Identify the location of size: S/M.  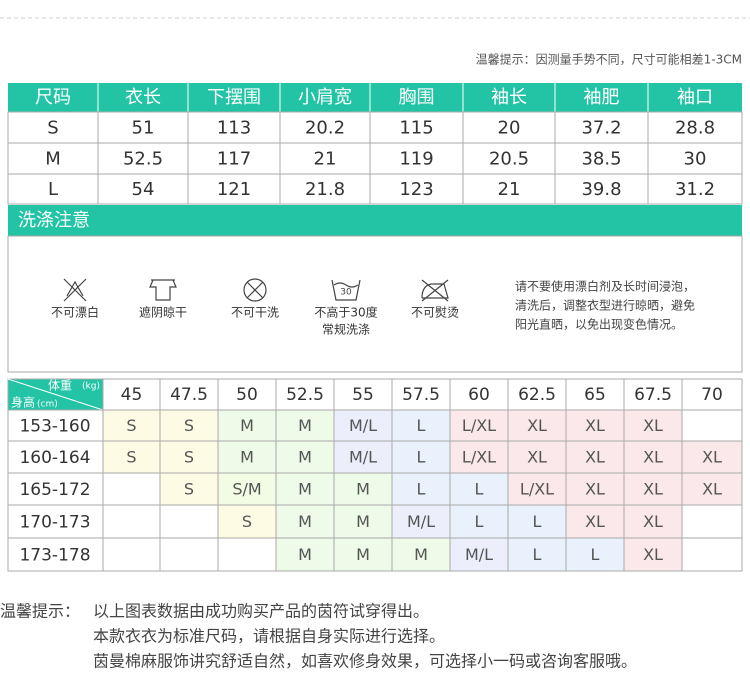
(246, 489).